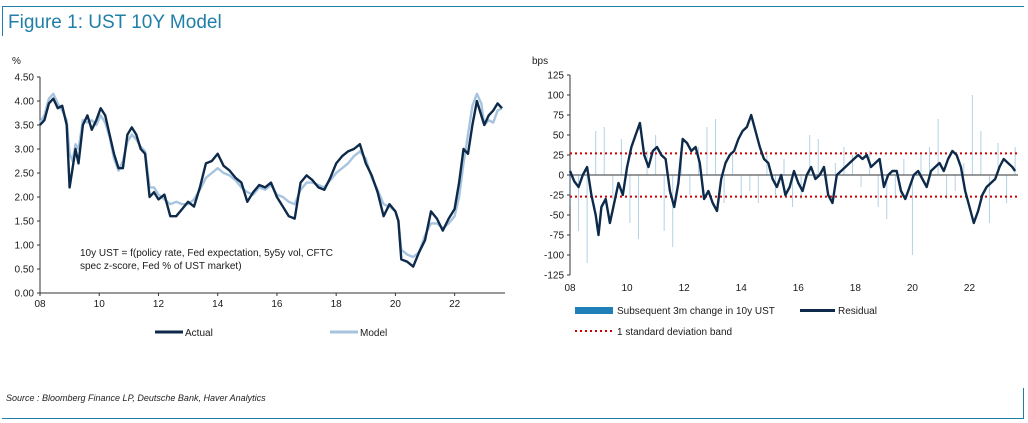 This screenshot has height=423, width=1028. What do you see at coordinates (742, 288) in the screenshot?
I see `right-x-tick-label: 14` at bounding box center [742, 288].